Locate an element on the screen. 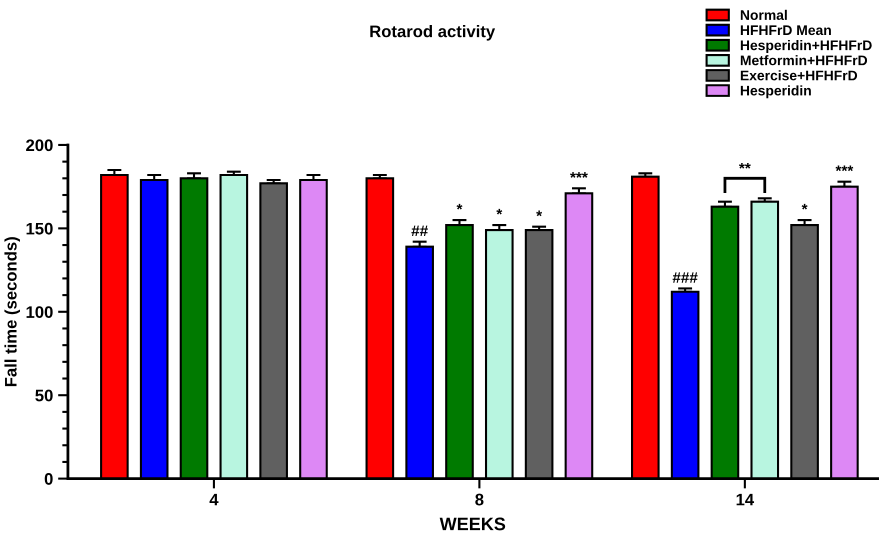 The image size is (882, 547). y-tick-label: 200 is located at coordinates (39, 145).